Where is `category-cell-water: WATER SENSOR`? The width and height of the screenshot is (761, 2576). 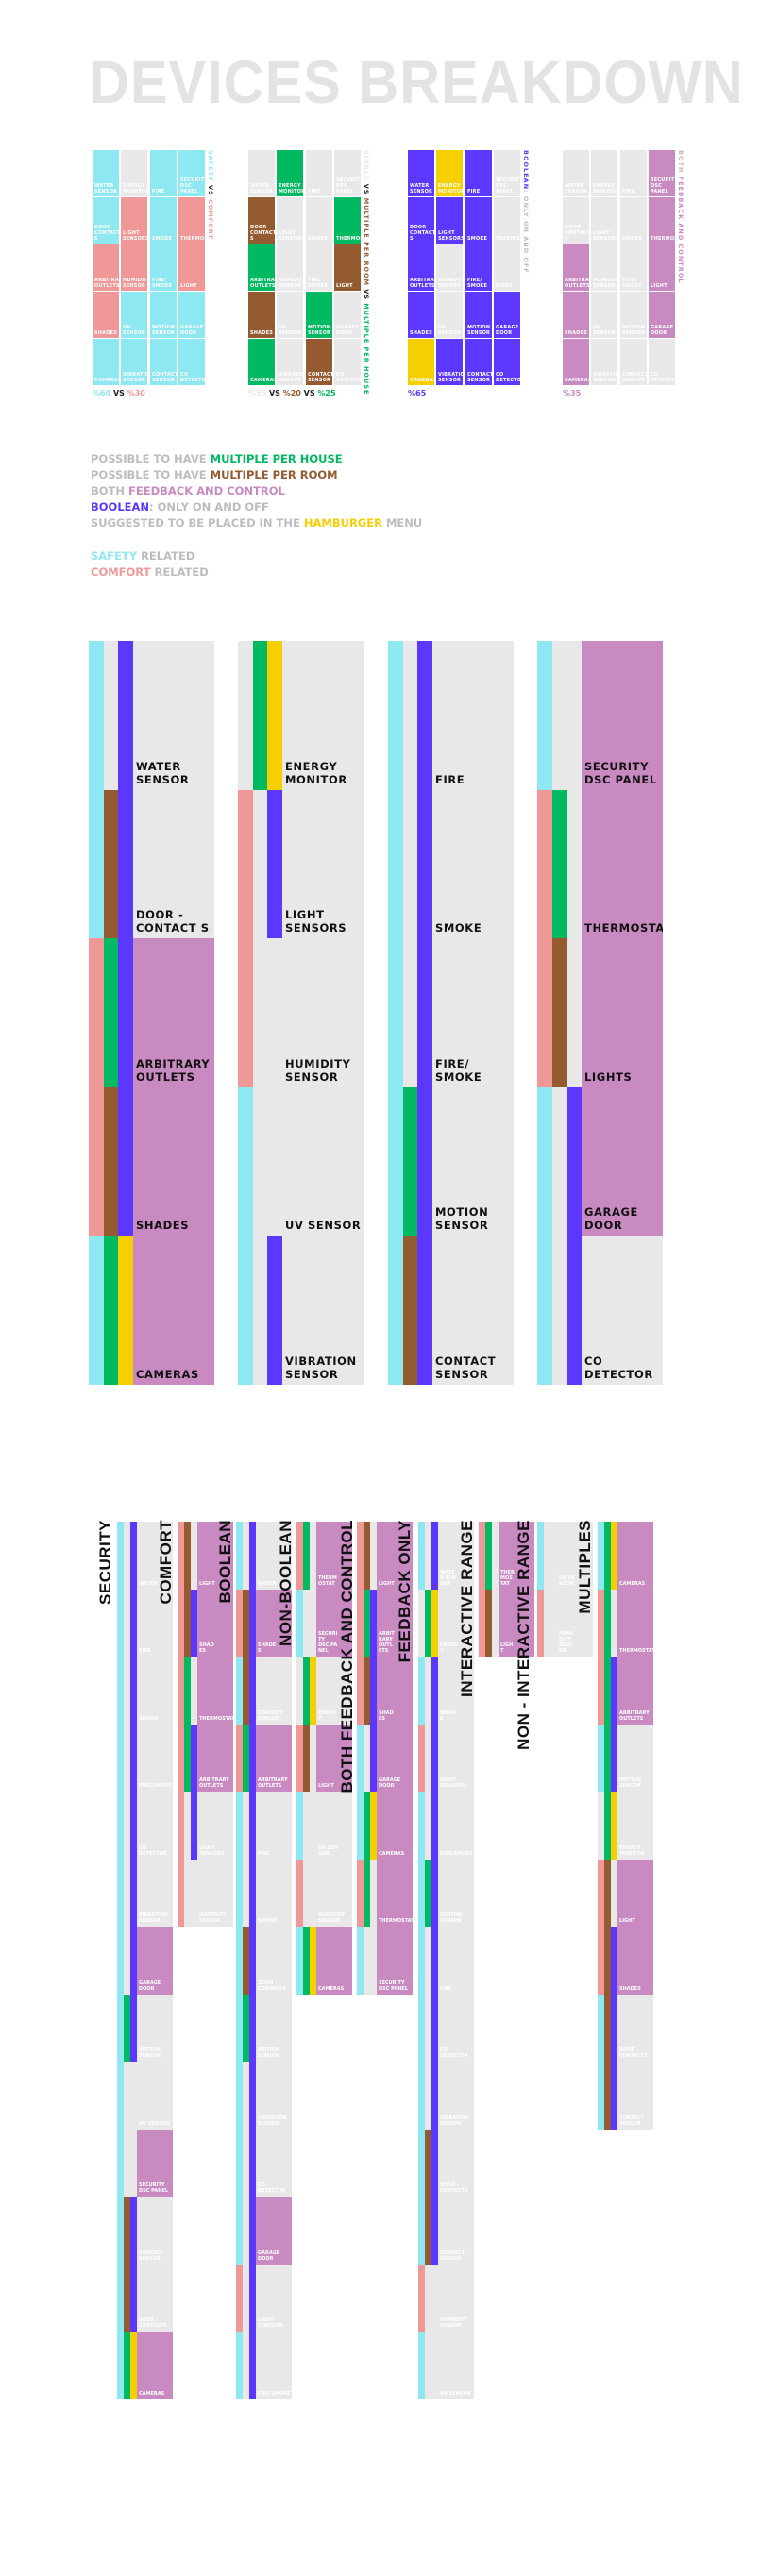
category-cell-water: WATER SENSOR is located at coordinates (446, 1556).